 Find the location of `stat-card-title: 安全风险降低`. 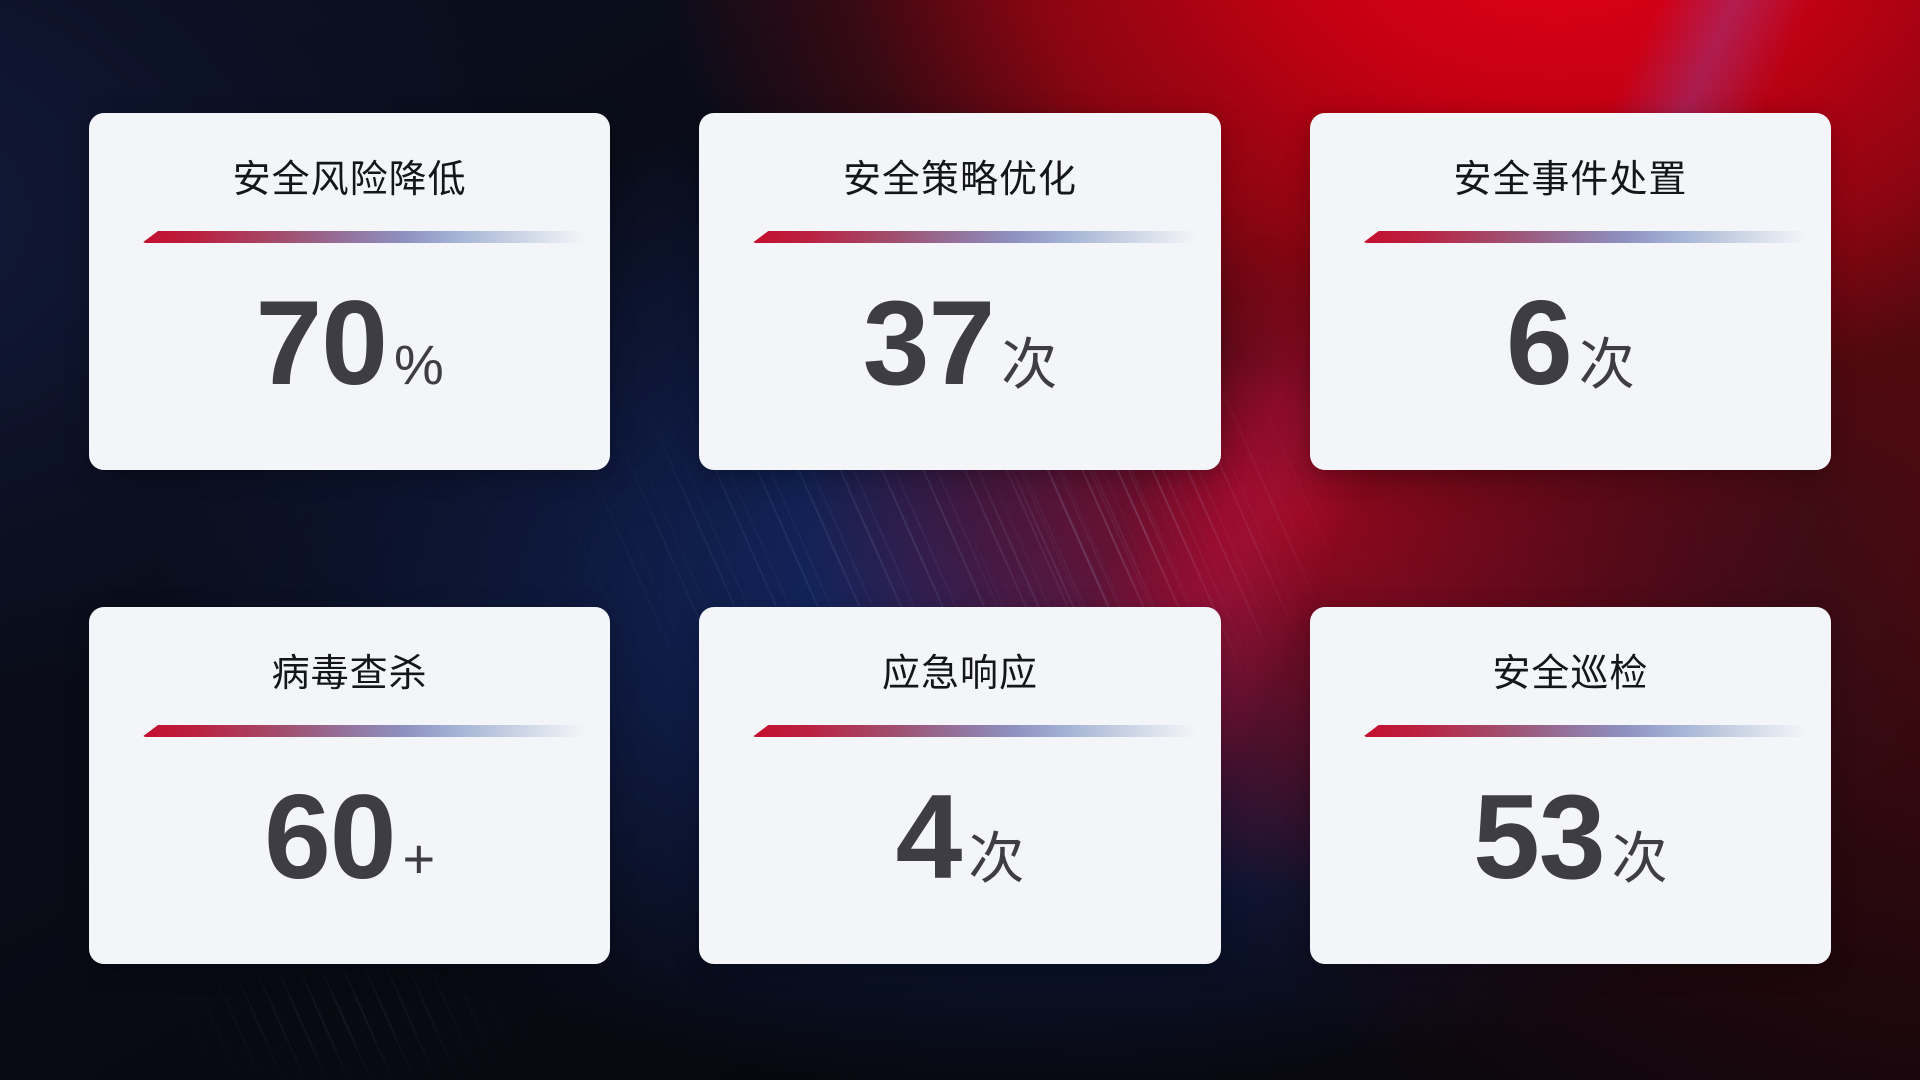

stat-card-title: 安全风险降低 is located at coordinates (349, 180).